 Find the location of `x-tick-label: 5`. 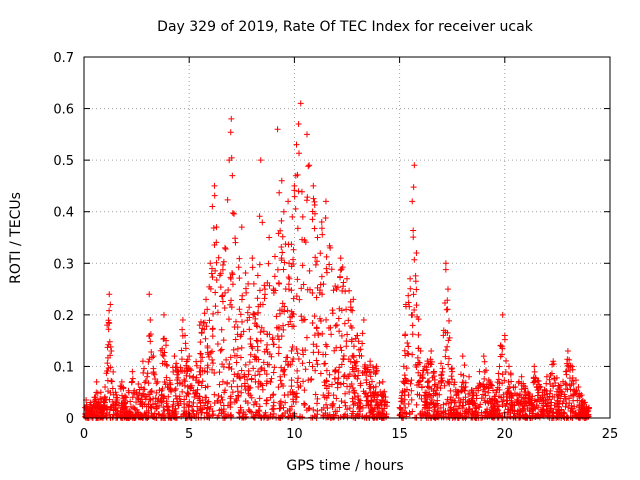

x-tick-label: 5 is located at coordinates (189, 434).